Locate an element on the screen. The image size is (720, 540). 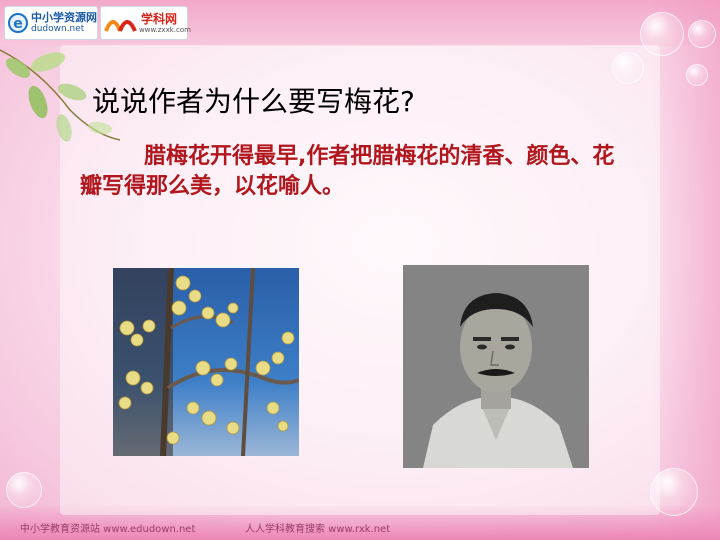
e-globe-icon: e is located at coordinates (18, 23).